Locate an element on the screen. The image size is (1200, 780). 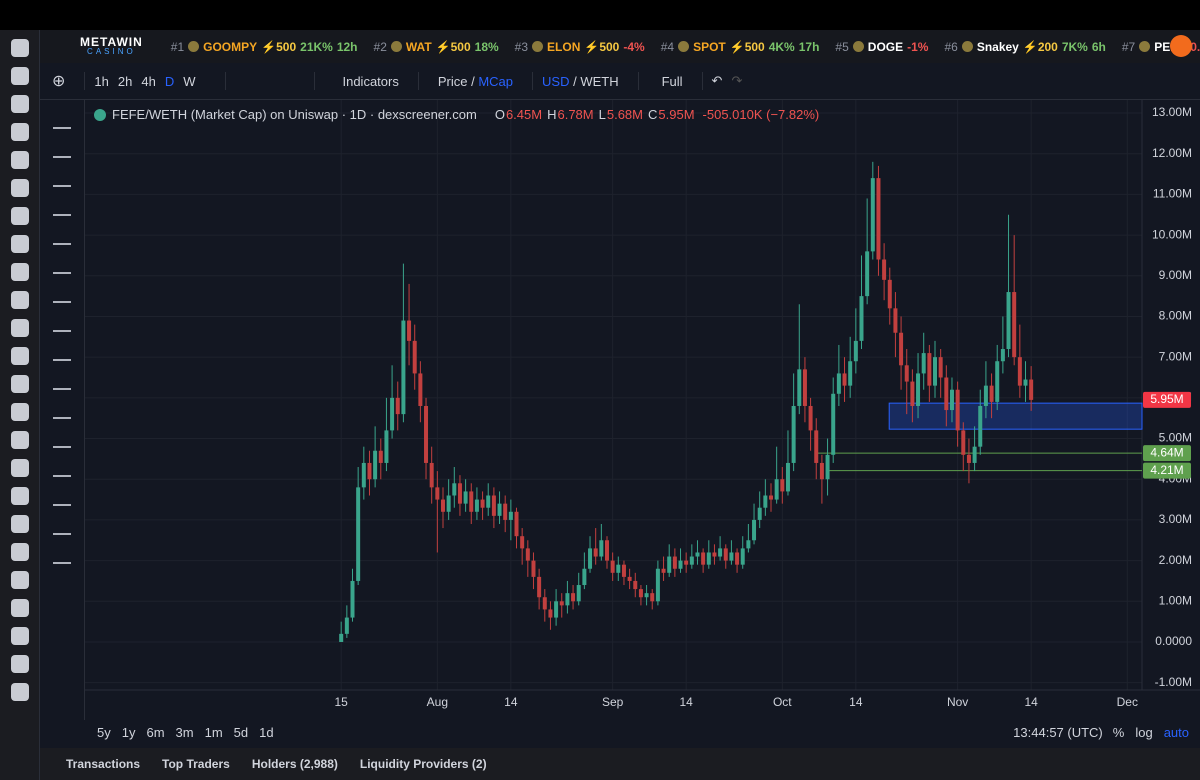
intervals: 1h 2h 4h D W is located at coordinates (144, 81).